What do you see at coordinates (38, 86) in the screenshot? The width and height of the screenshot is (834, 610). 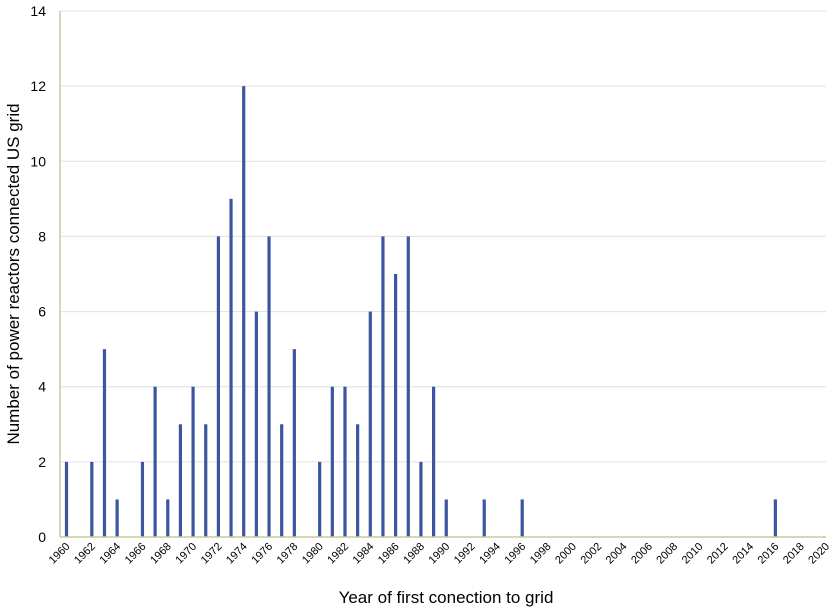 I see `y-tick-label: 12` at bounding box center [38, 86].